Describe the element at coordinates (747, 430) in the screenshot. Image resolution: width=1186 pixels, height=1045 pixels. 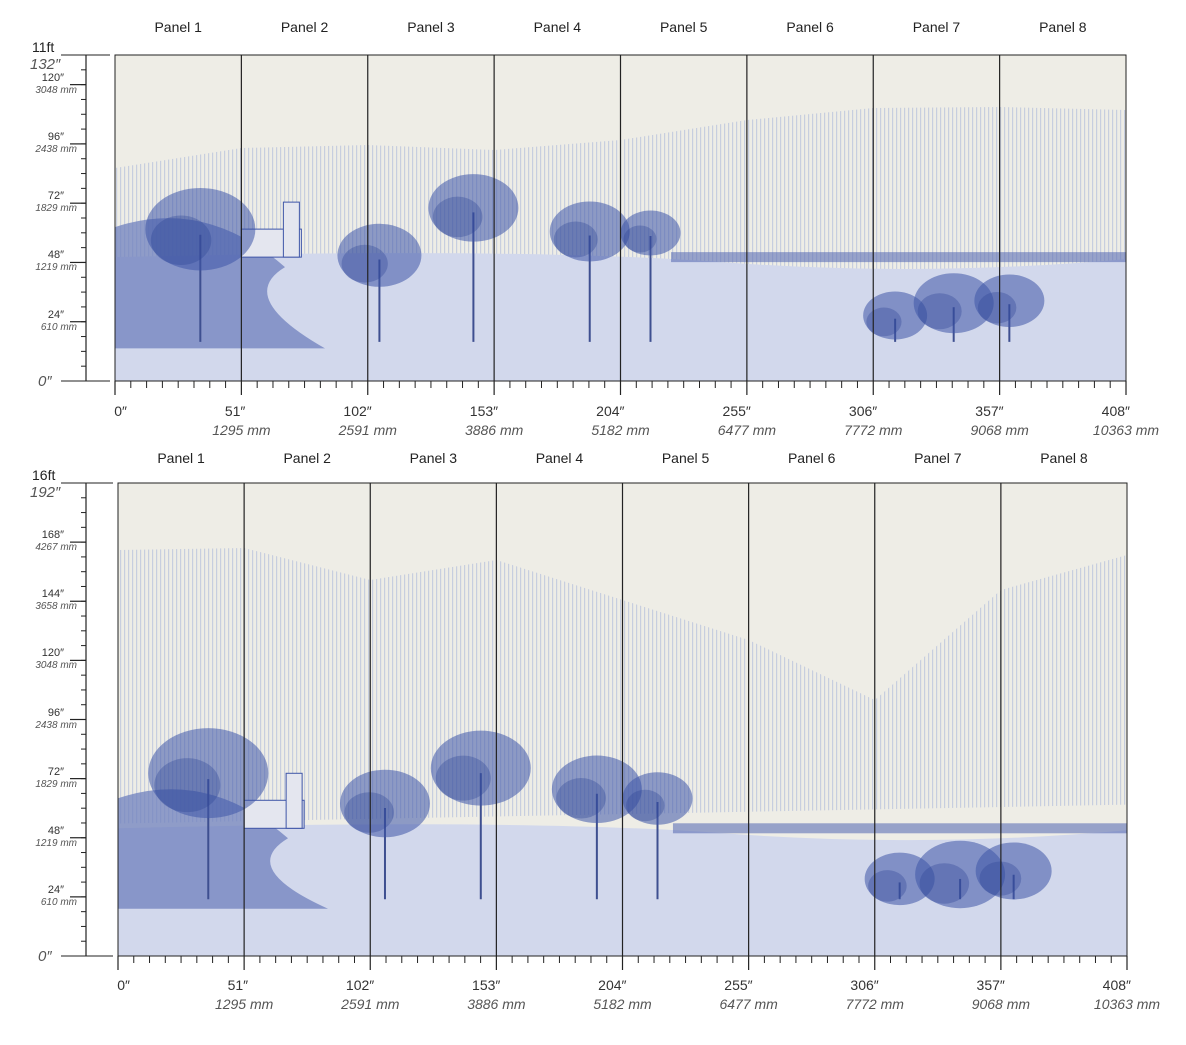
I see `width-mm-label: 6477 mm` at that location.